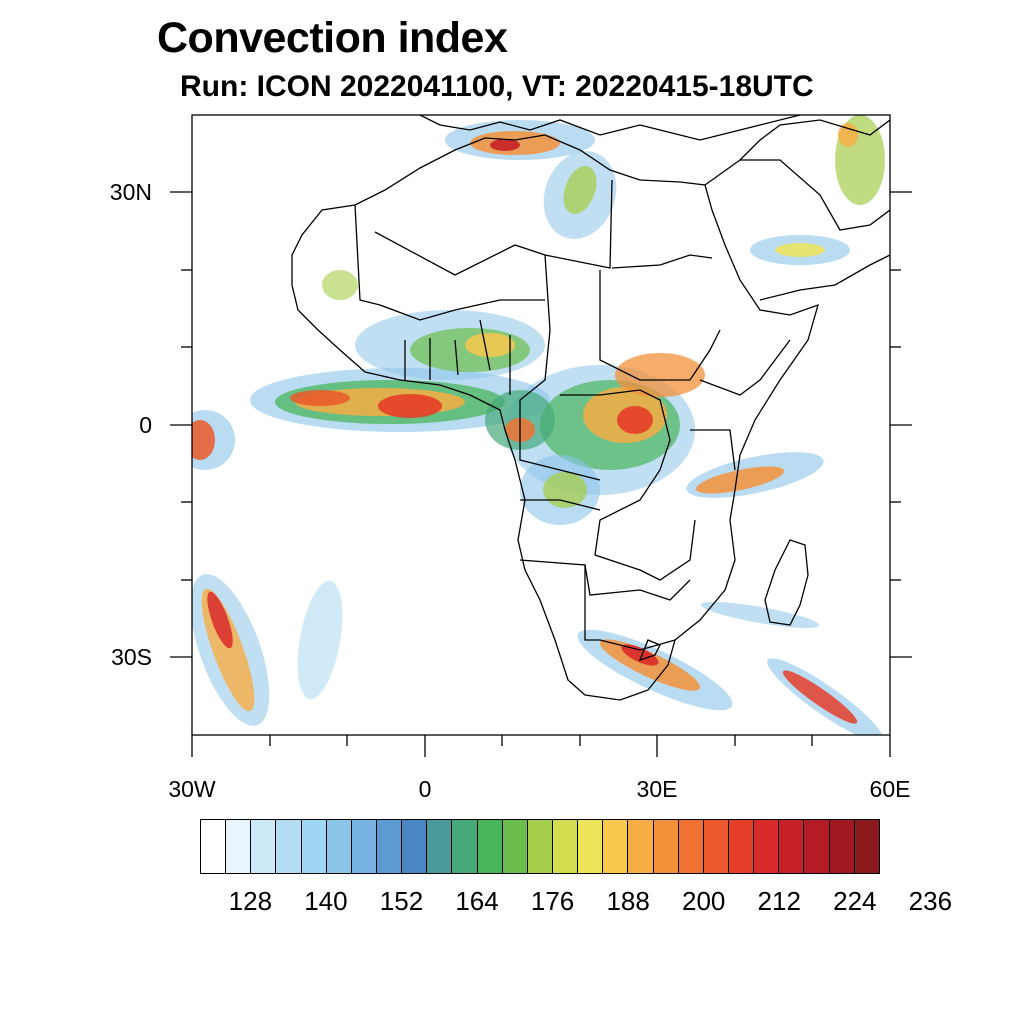 The height and width of the screenshot is (1024, 1024). I want to click on x-tick-label-30e: 30E, so click(657, 789).